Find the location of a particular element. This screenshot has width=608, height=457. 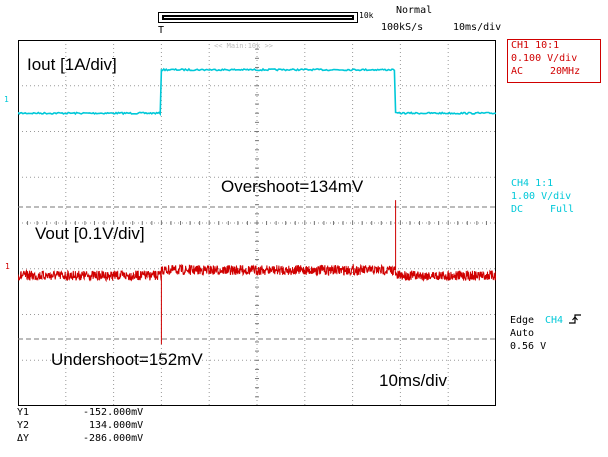

trigger-mode: Auto is located at coordinates (522, 333).